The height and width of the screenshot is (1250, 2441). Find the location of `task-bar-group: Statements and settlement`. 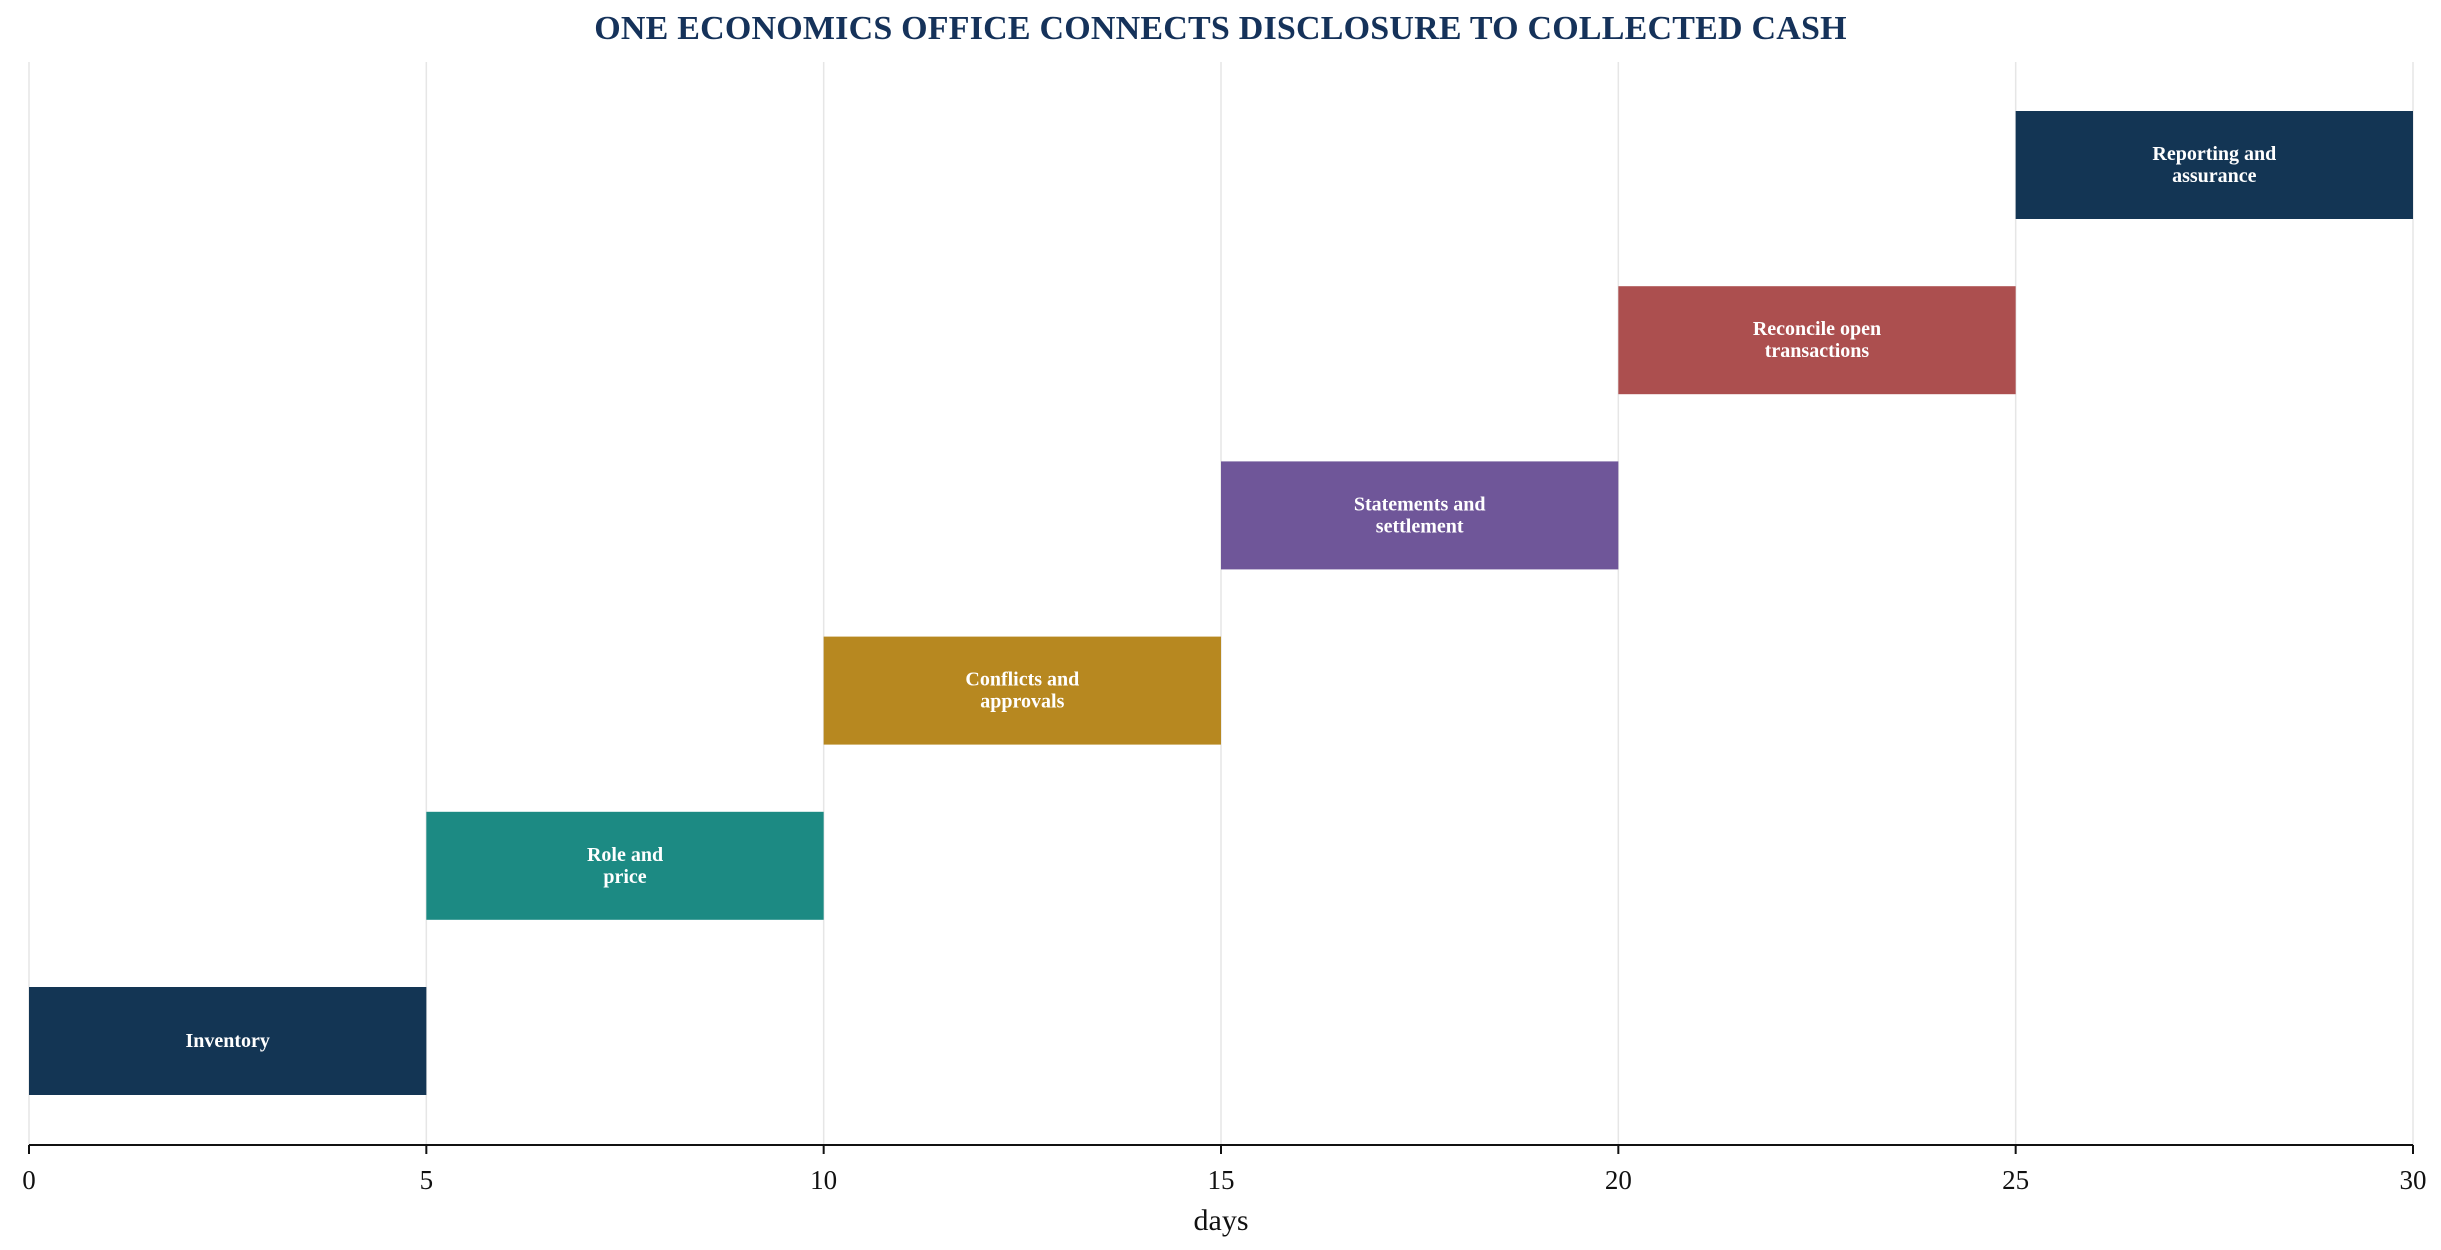

task-bar-group: Statements and settlement is located at coordinates (1420, 515).